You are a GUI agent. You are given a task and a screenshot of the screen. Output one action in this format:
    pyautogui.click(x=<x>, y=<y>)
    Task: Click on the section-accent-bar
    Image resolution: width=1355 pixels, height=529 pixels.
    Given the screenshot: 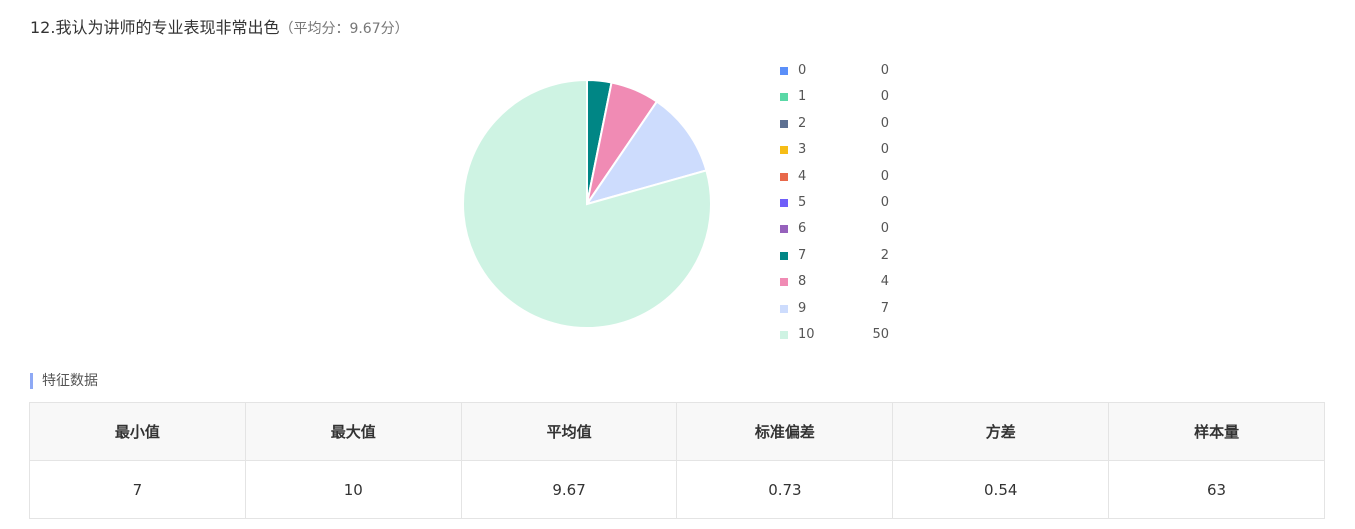 What is the action you would take?
    pyautogui.click(x=31, y=381)
    